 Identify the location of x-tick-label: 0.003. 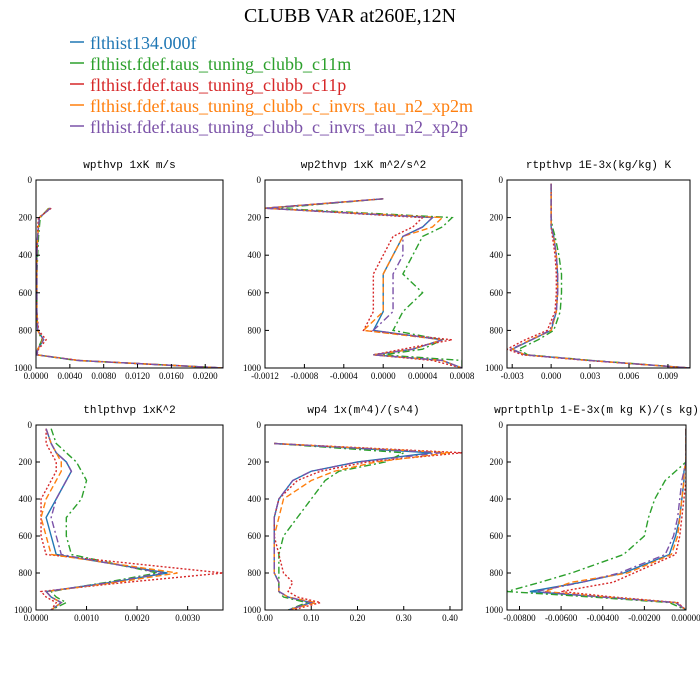
(590, 376).